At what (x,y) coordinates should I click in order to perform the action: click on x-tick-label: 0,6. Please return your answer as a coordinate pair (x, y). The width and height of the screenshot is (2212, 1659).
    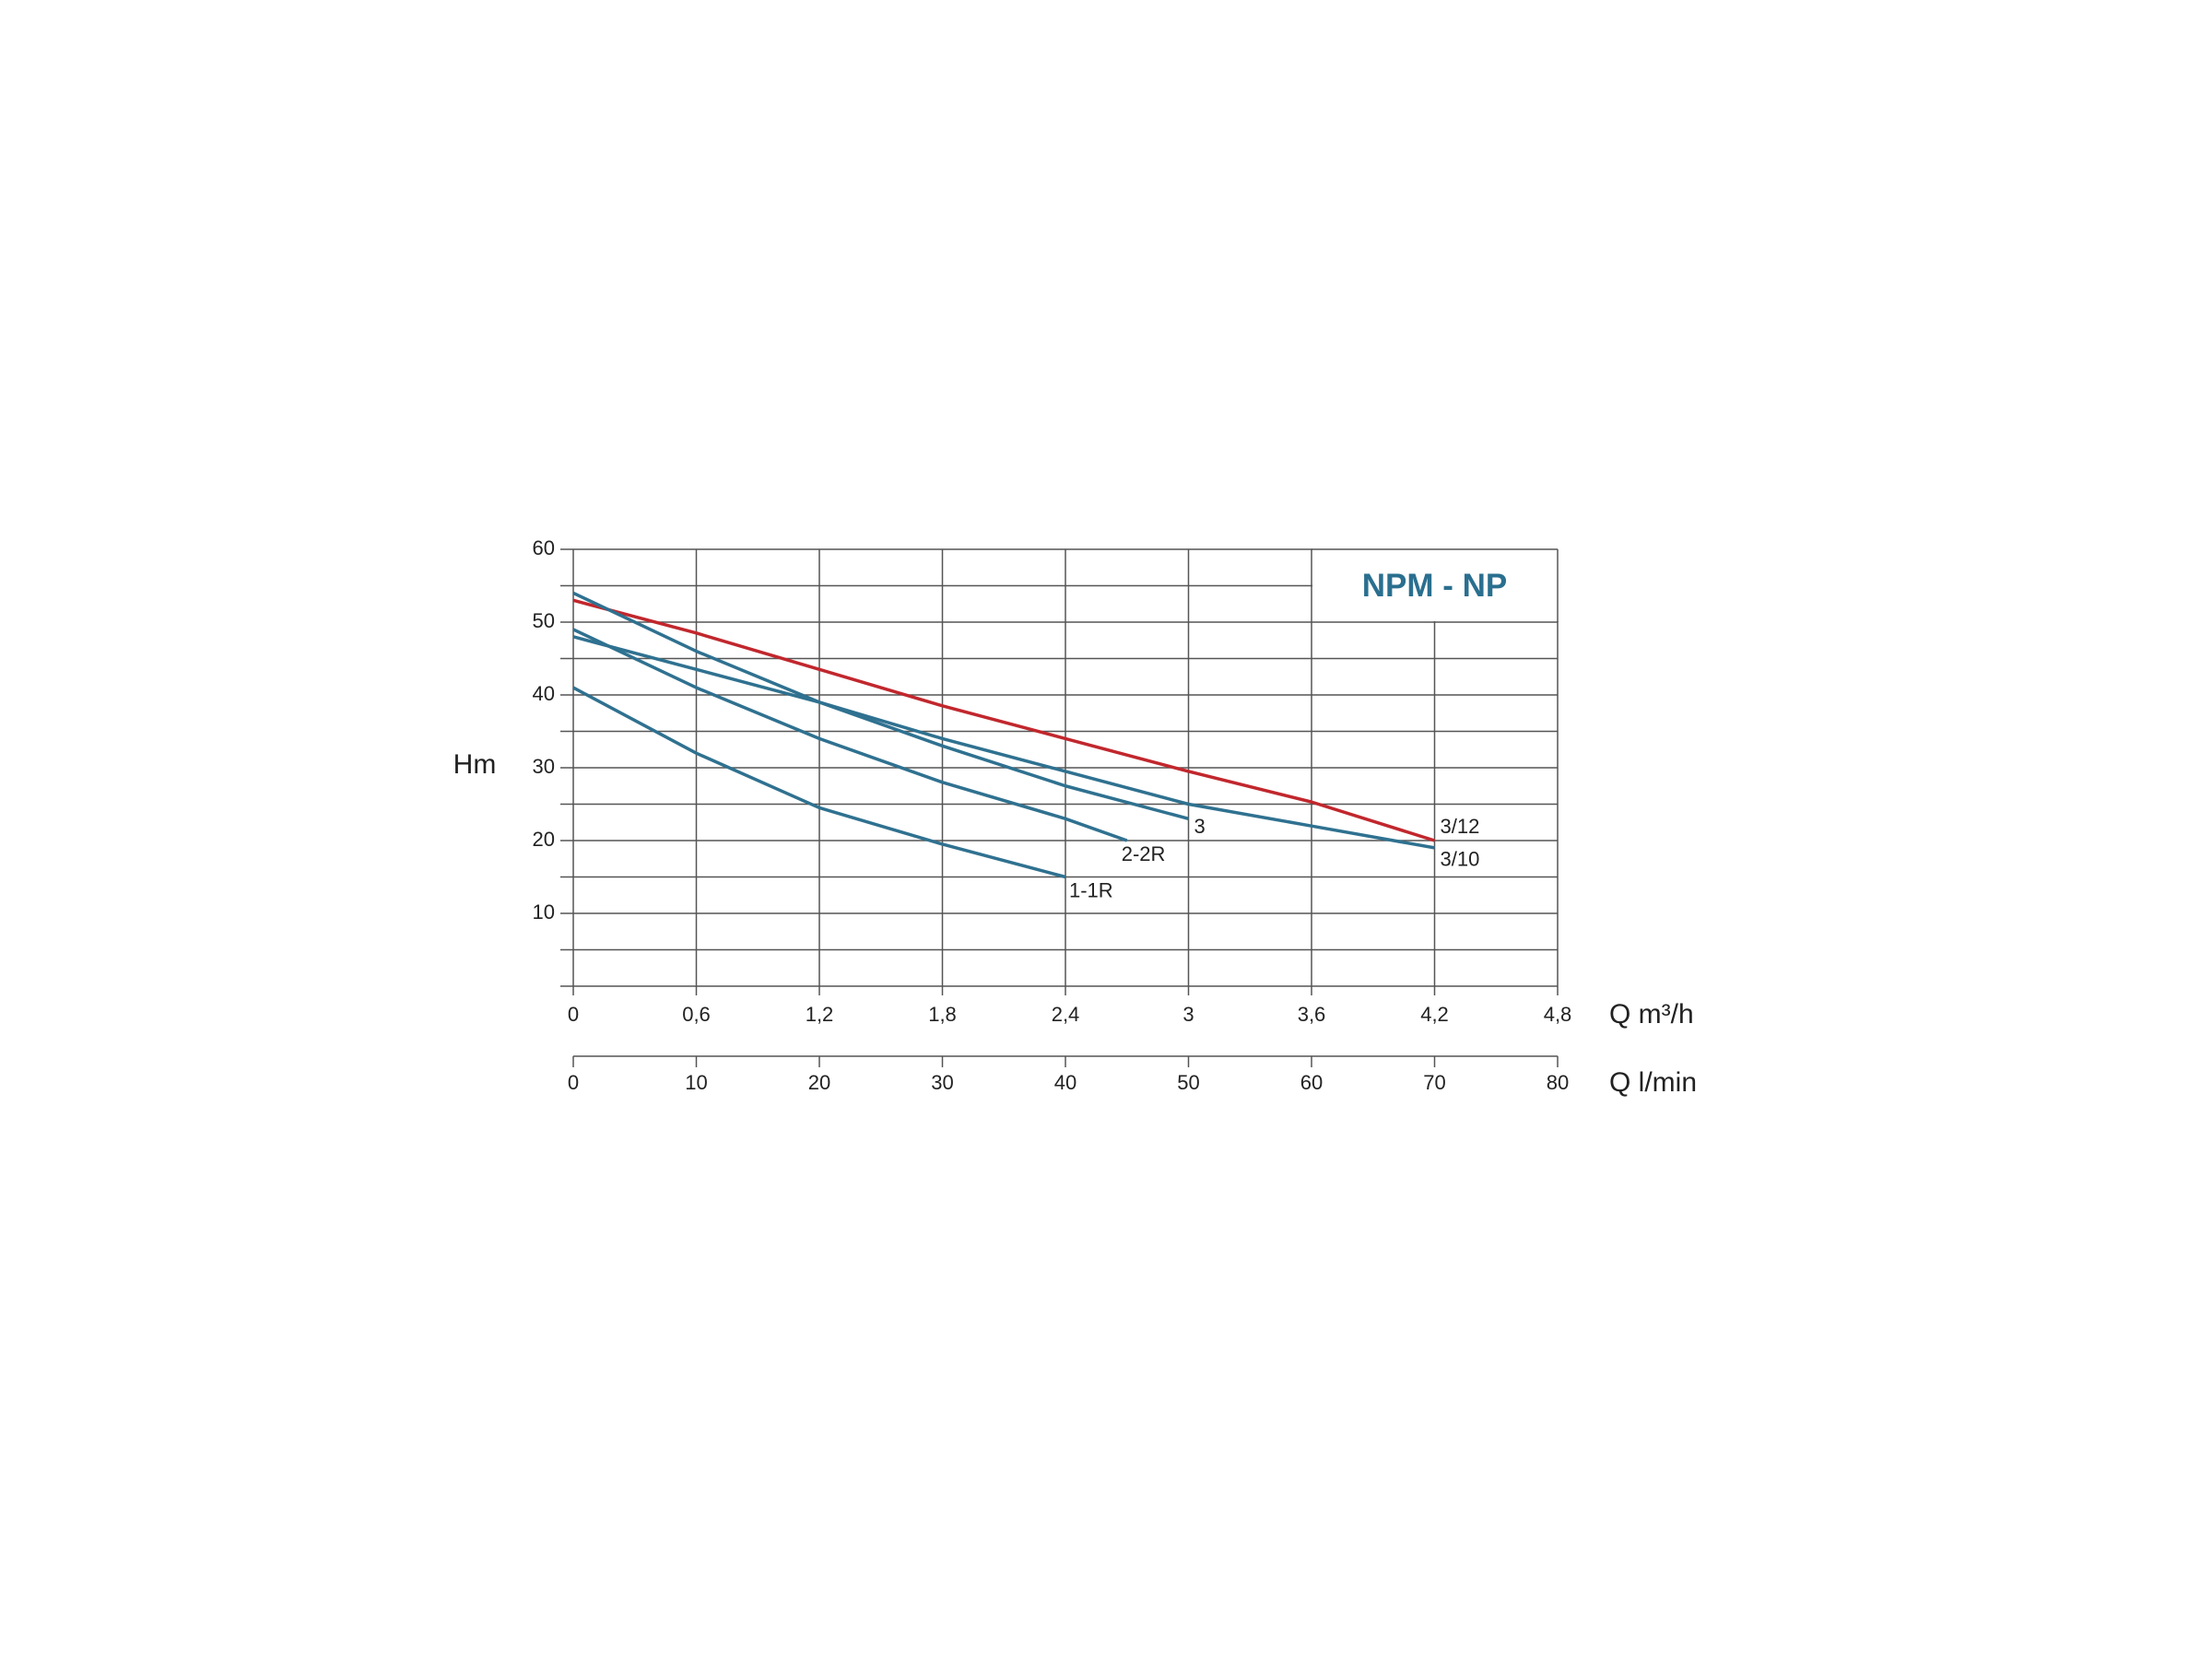
    Looking at the image, I should click on (696, 1014).